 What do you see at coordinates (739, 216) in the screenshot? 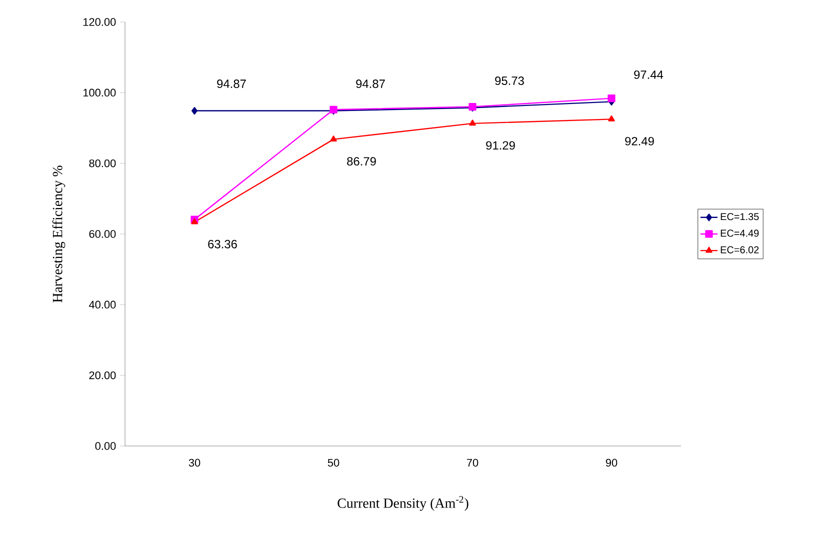
I see `legend-label: EC=1.35` at bounding box center [739, 216].